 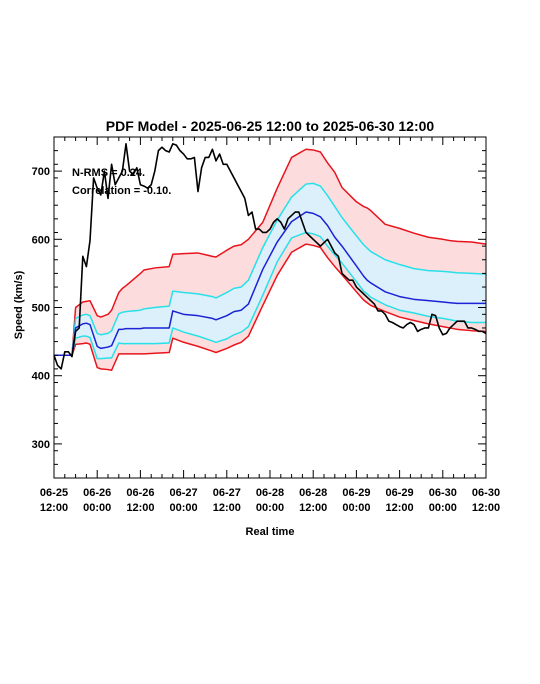 I want to click on y-axis-label: Speed (km/s), so click(x=19, y=304).